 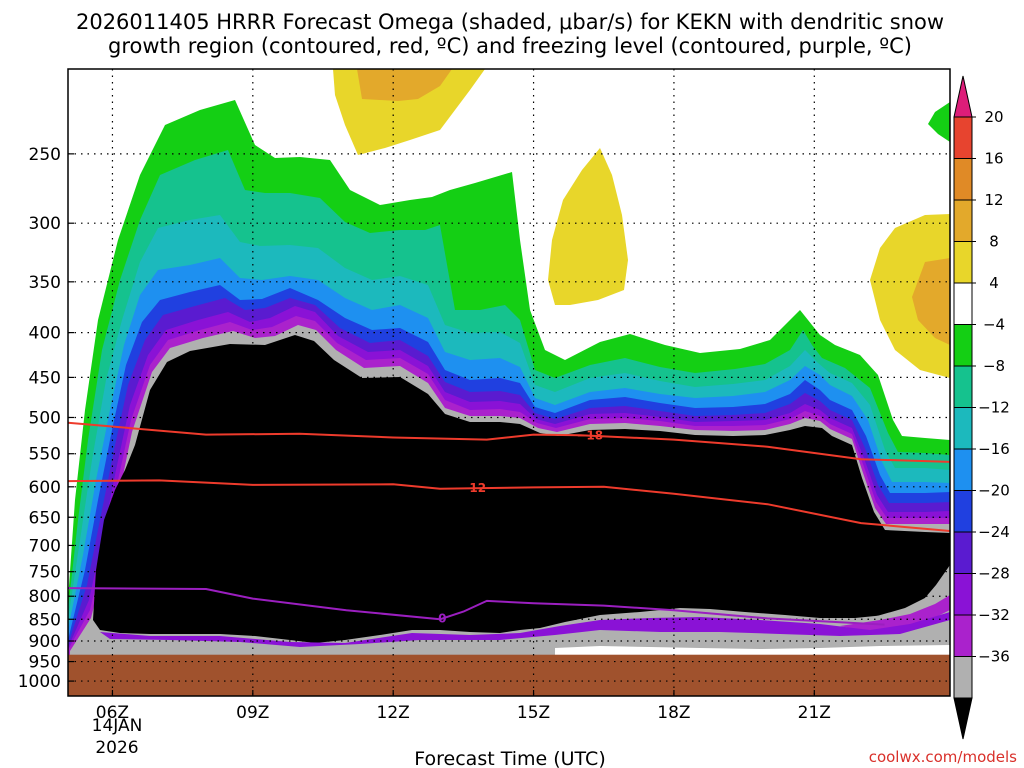 What do you see at coordinates (45, 455) in the screenshot?
I see `y-tick-label: 550` at bounding box center [45, 455].